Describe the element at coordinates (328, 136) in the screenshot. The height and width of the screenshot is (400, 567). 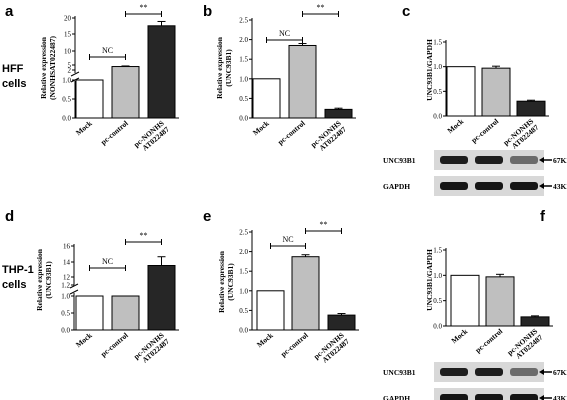
I see `category-label-b-2: pc-NONHSAT022487` at that location.